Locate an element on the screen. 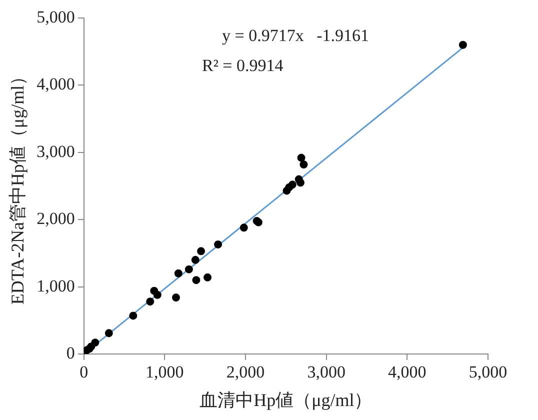 This screenshot has height=420, width=538. x-tick-label: 5,000 is located at coordinates (488, 372).